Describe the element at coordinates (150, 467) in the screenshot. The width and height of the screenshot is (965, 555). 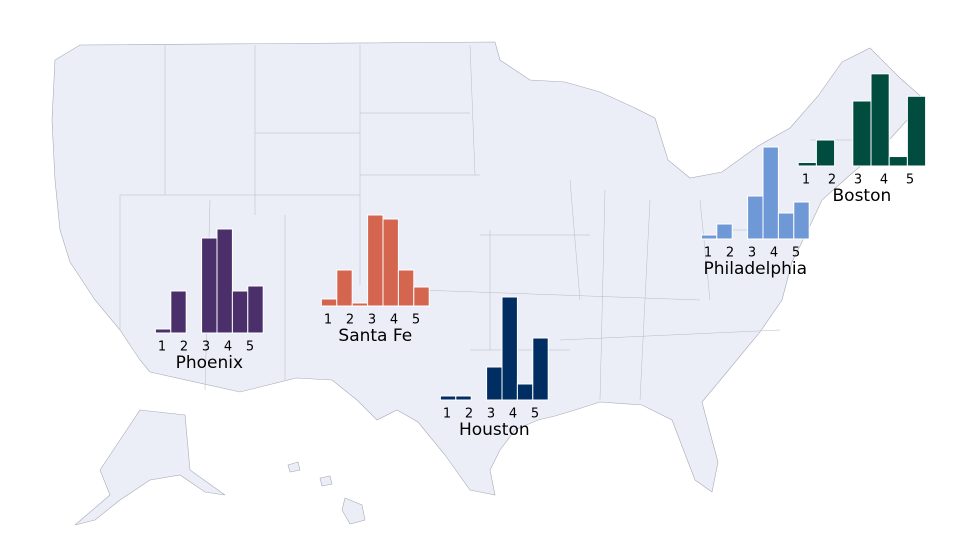
I see `alaska` at that location.